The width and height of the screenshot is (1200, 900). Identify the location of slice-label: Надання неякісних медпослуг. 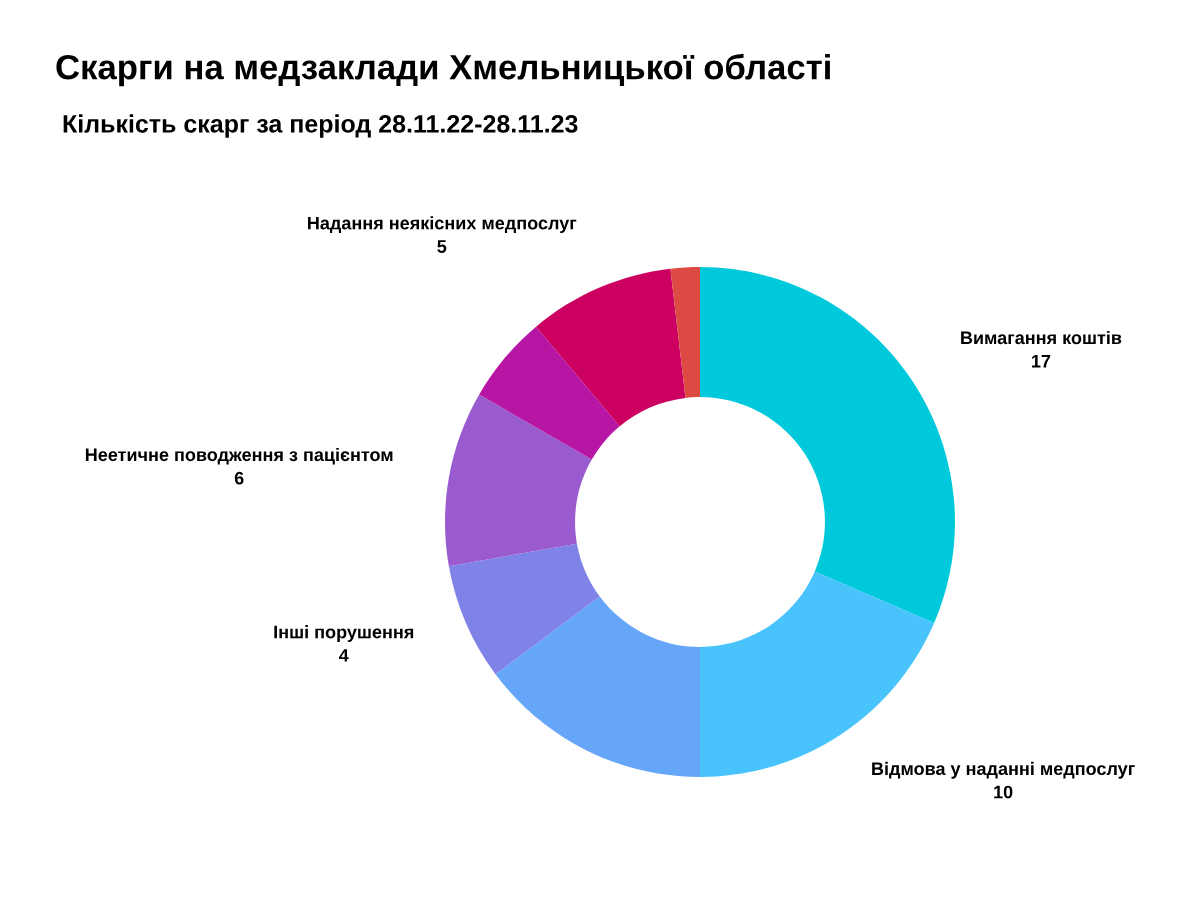
(442, 225).